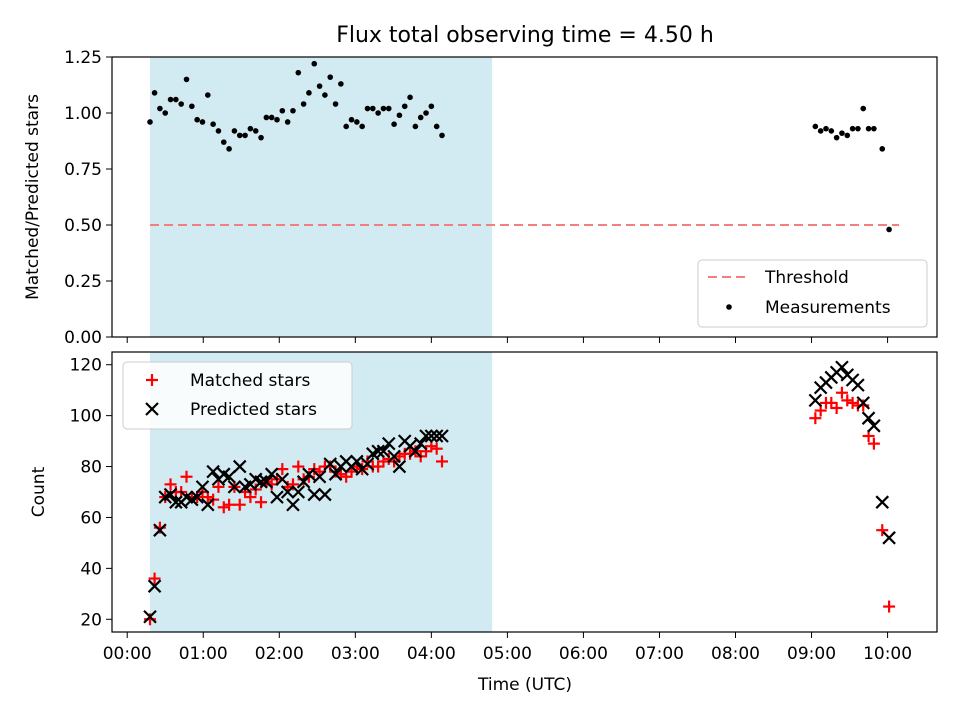 Image resolution: width=960 pixels, height=720 pixels. I want to click on x-tick-label: 00:00, so click(127, 654).